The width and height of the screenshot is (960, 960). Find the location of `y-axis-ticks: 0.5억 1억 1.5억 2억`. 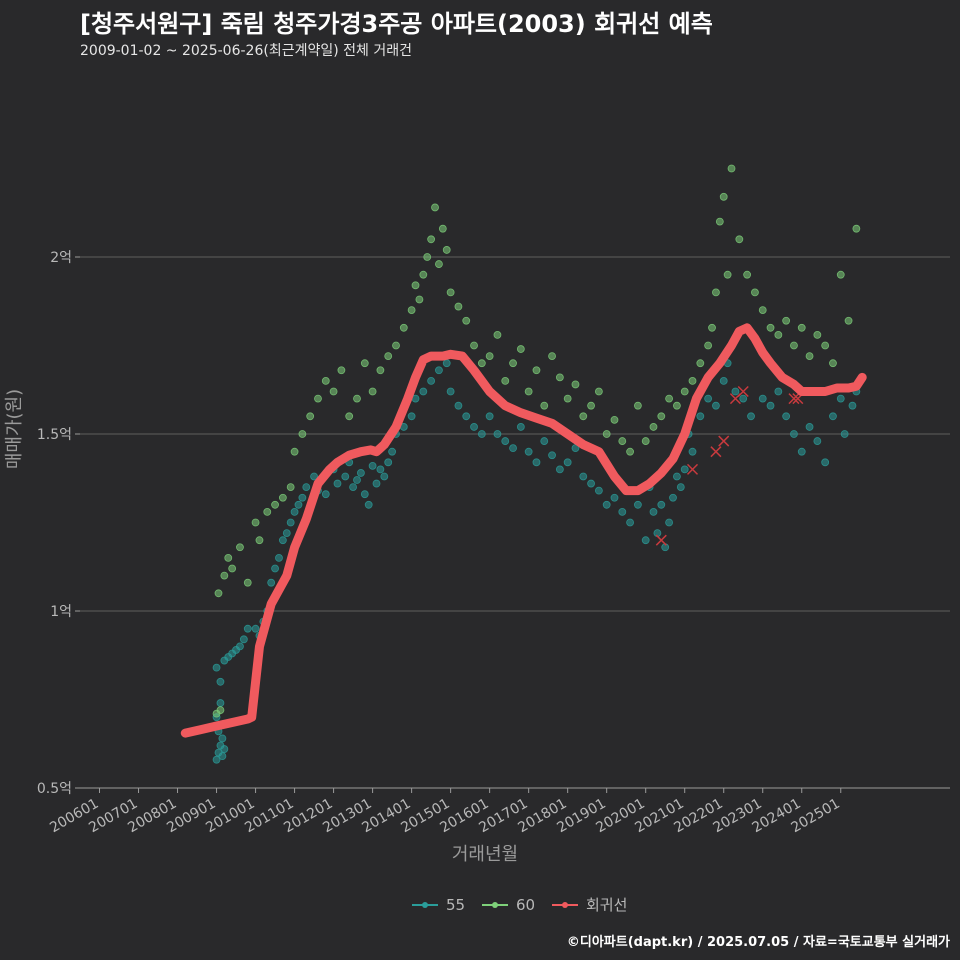

y-axis-ticks: 0.5억 1억 1.5억 2억 is located at coordinates (58, 523).